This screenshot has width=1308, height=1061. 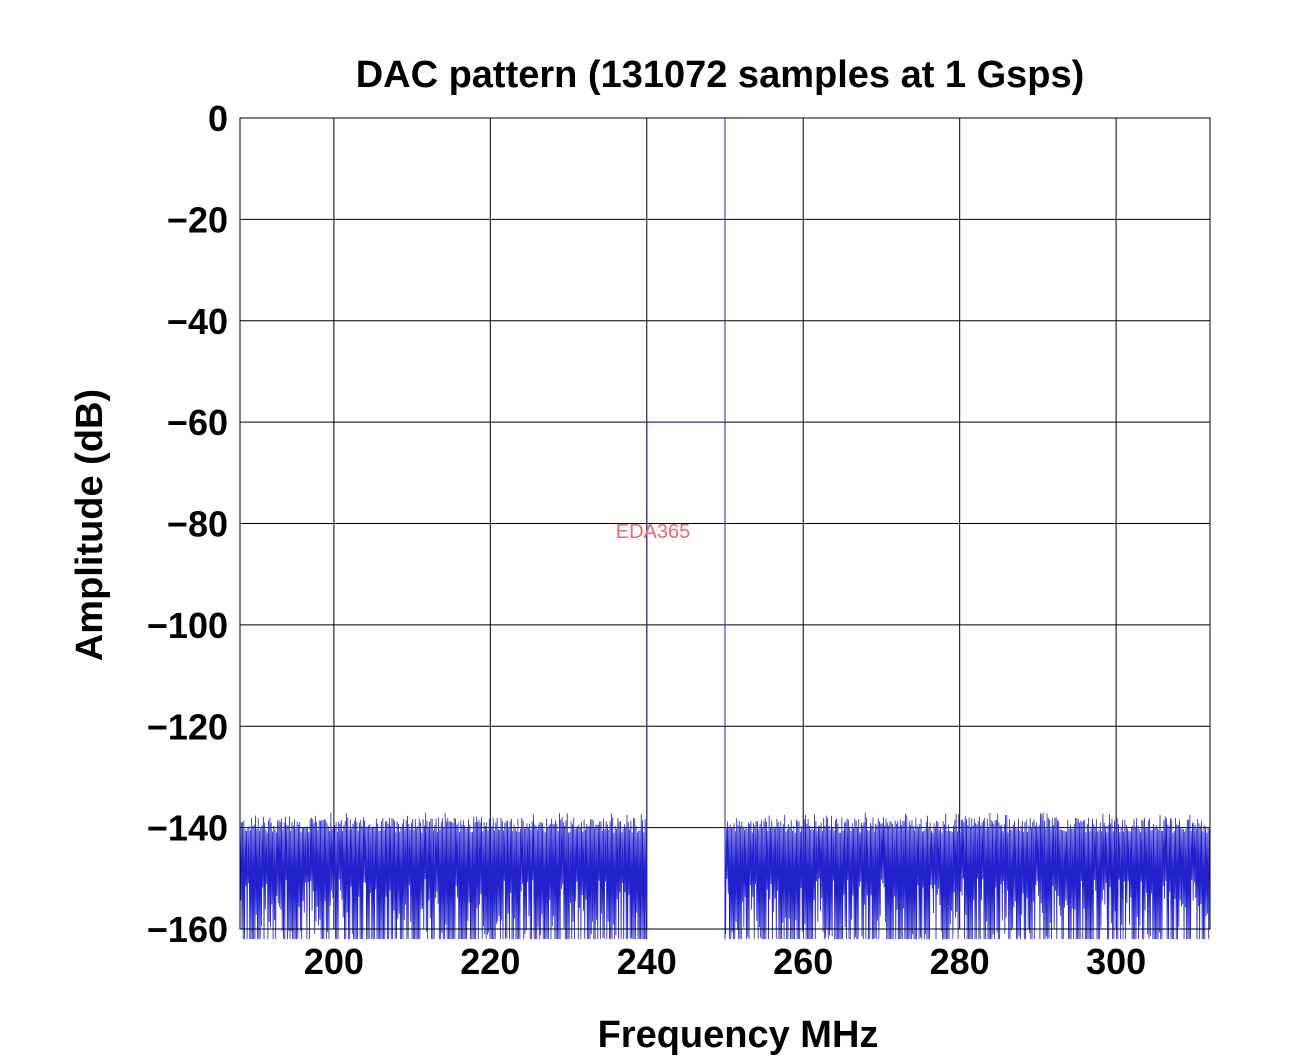 I want to click on x-tick-label: 300, so click(x=1116, y=961).